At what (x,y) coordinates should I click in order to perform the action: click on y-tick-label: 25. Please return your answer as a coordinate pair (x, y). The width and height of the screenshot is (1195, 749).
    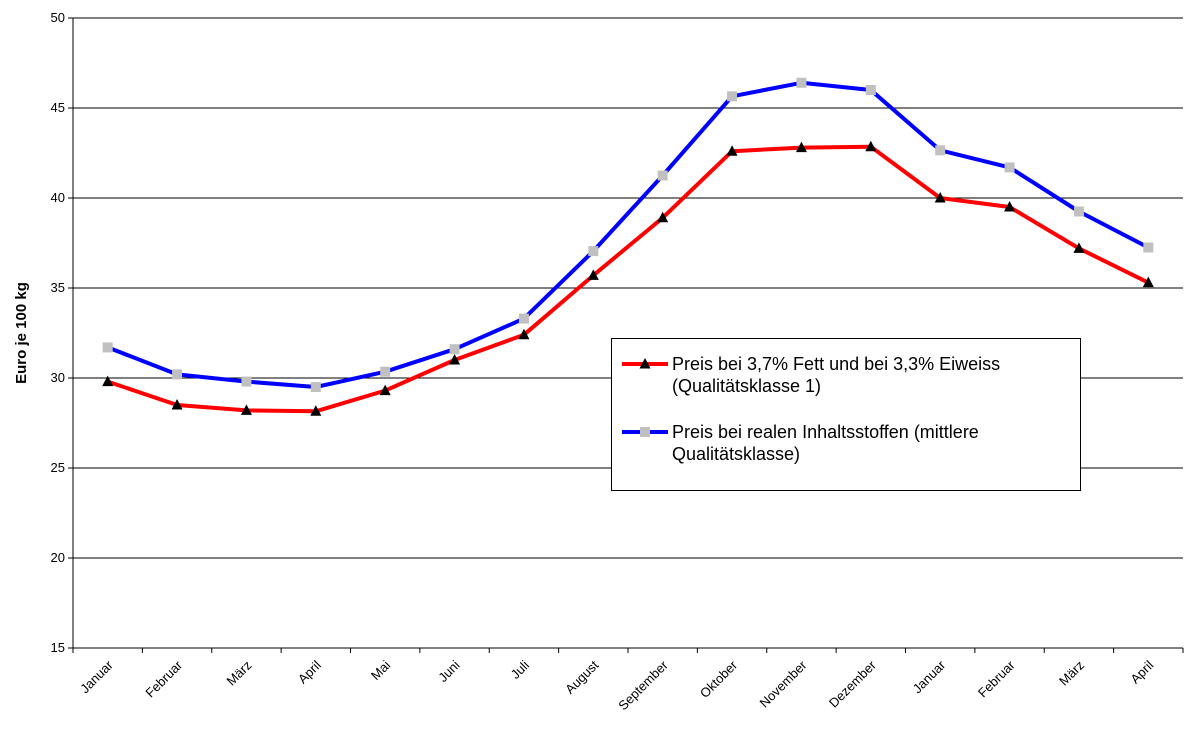
    Looking at the image, I should click on (58, 467).